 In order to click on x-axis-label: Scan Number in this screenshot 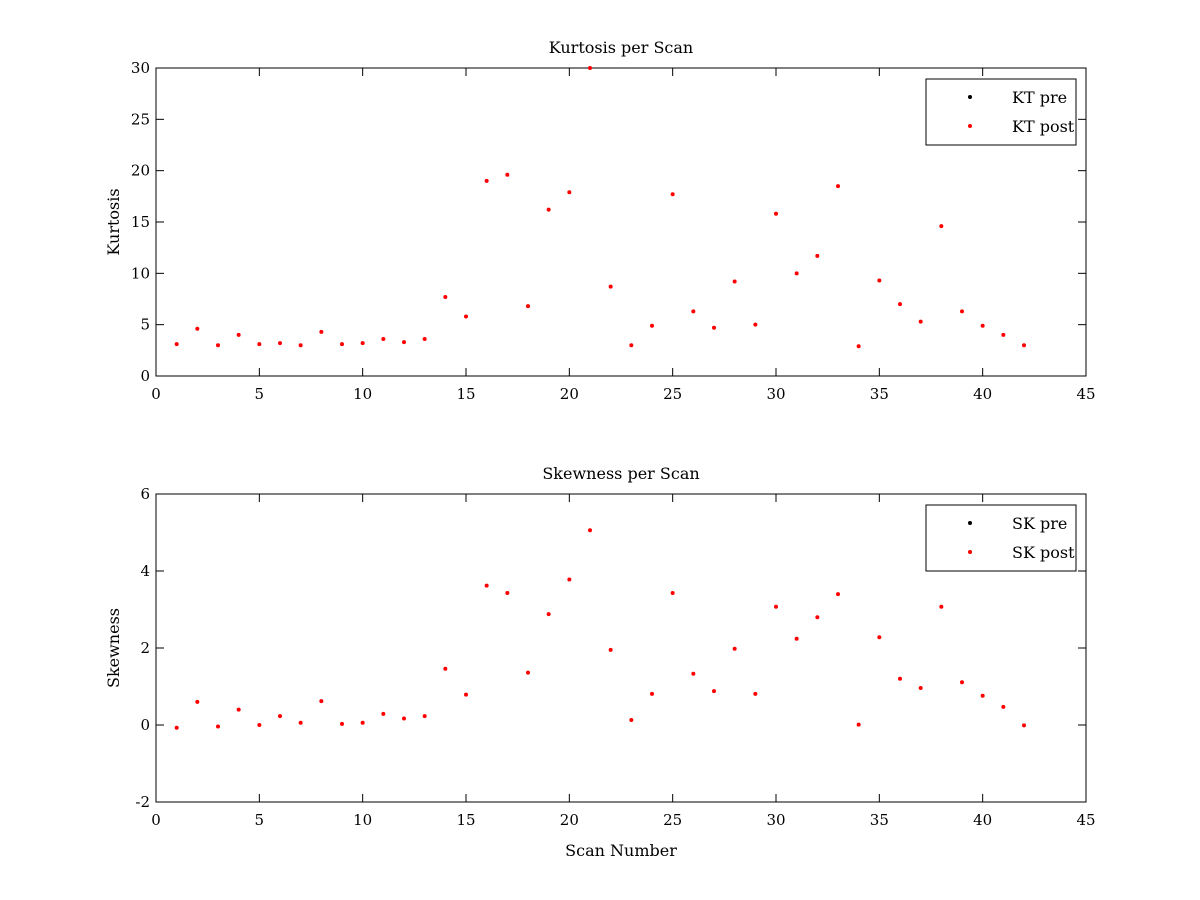, I will do `click(621, 850)`.